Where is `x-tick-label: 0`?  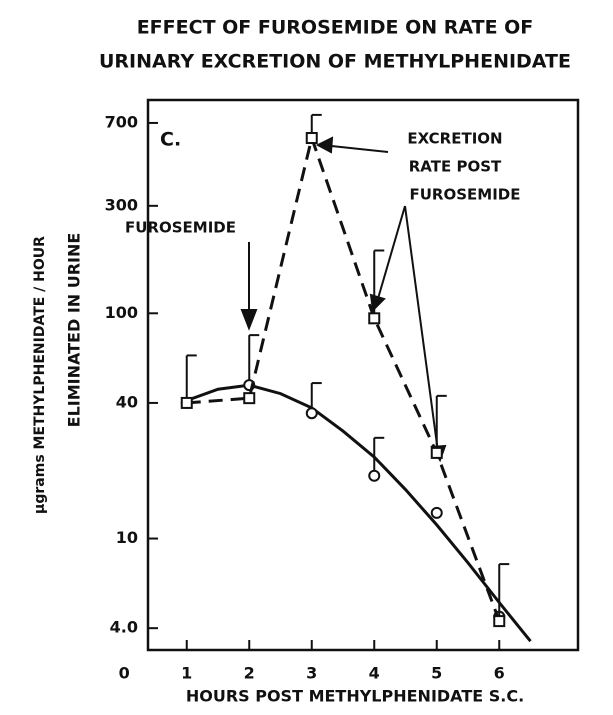 x-tick-label: 0 is located at coordinates (124, 673).